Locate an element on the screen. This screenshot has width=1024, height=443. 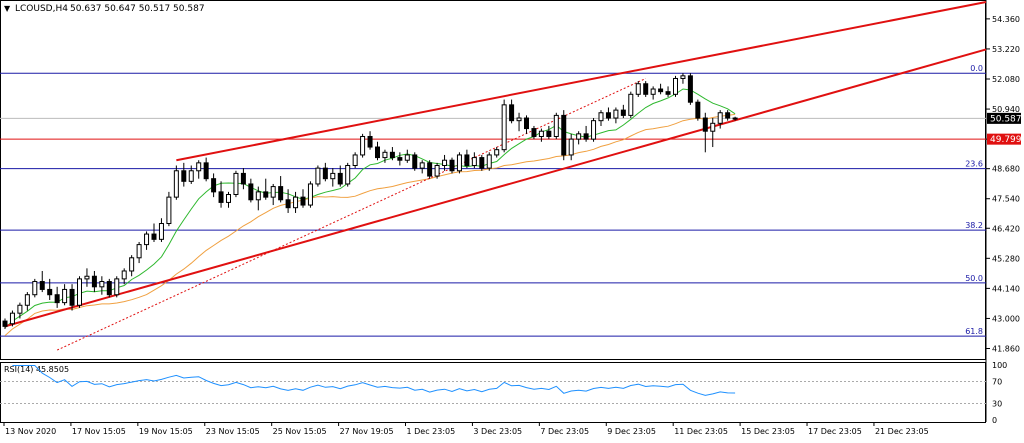
current-price-tag: 50.587 is located at coordinates (1004, 118).